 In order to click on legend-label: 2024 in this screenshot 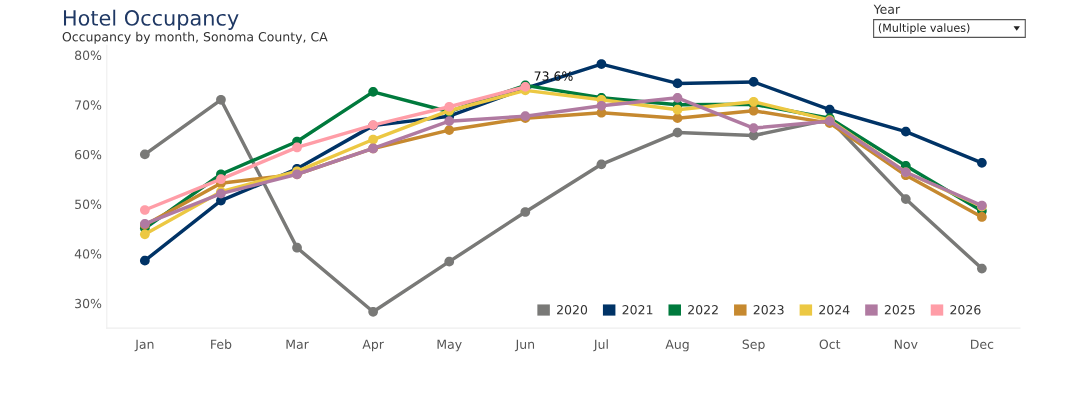, I will do `click(834, 310)`.